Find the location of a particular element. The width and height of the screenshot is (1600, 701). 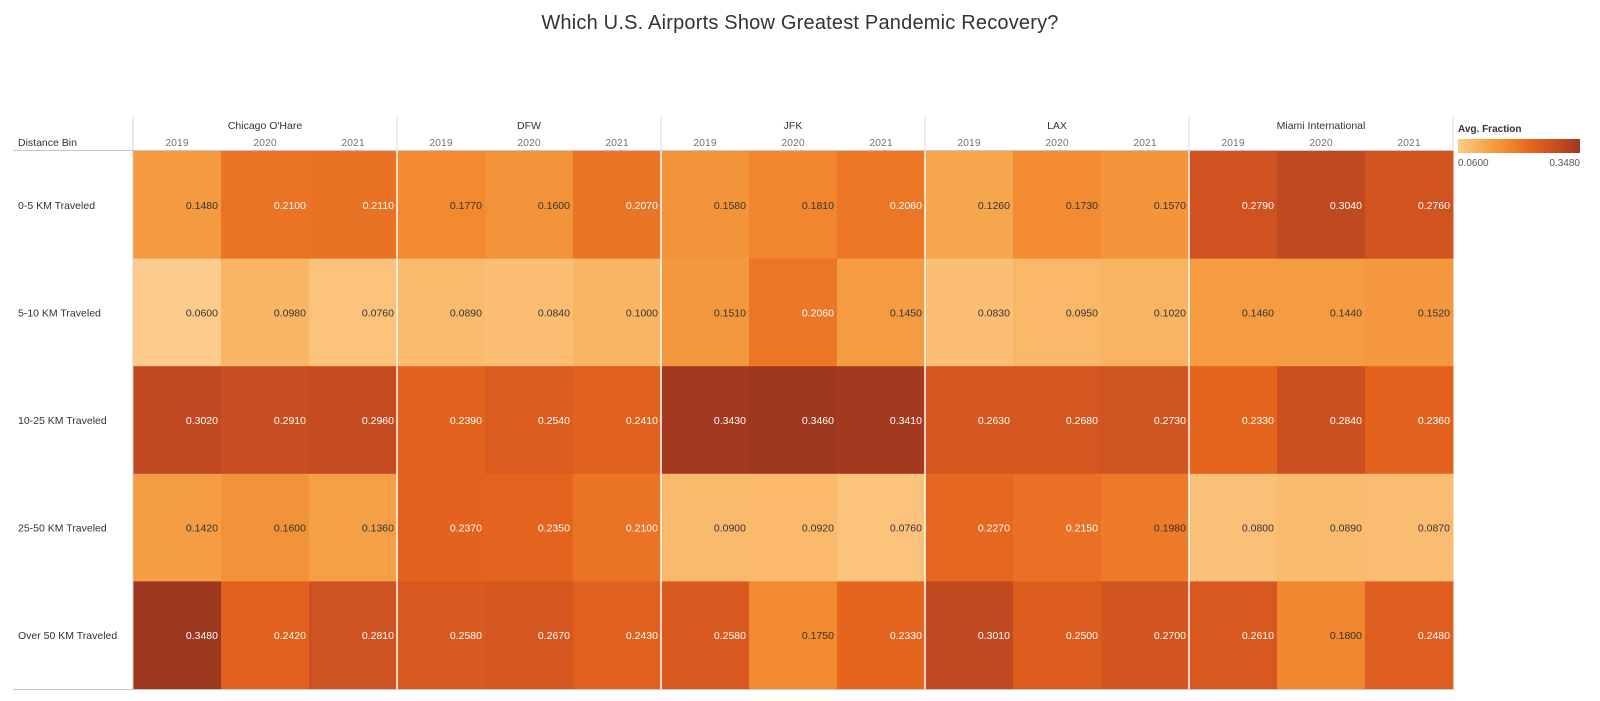

cell-value-label: 0.2060 is located at coordinates (906, 206).